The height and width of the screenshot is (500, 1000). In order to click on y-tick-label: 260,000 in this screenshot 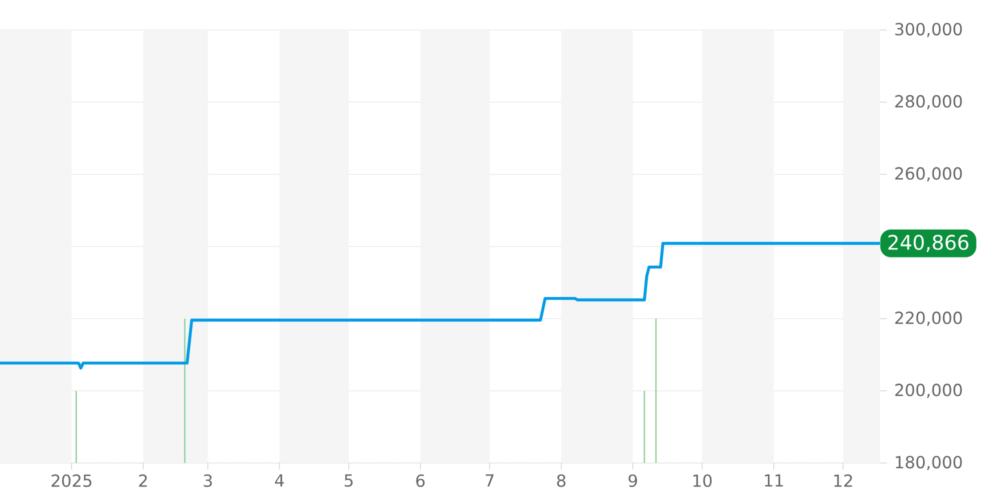, I will do `click(928, 174)`.